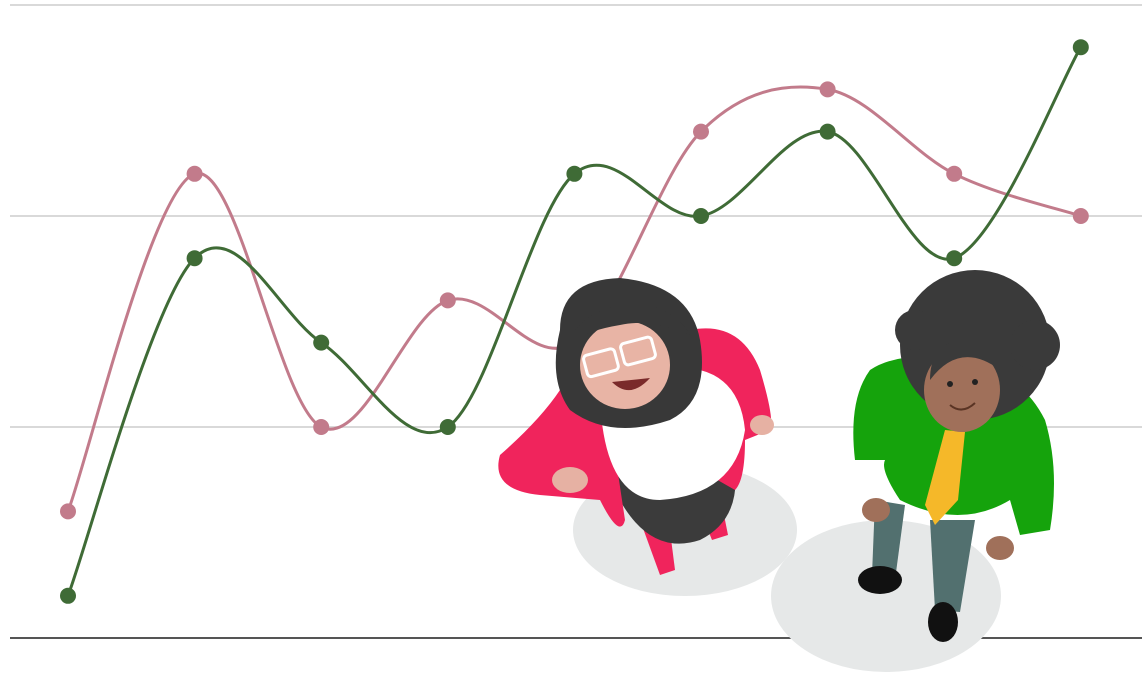  Describe the element at coordinates (956, 456) in the screenshot. I see `man` at that location.